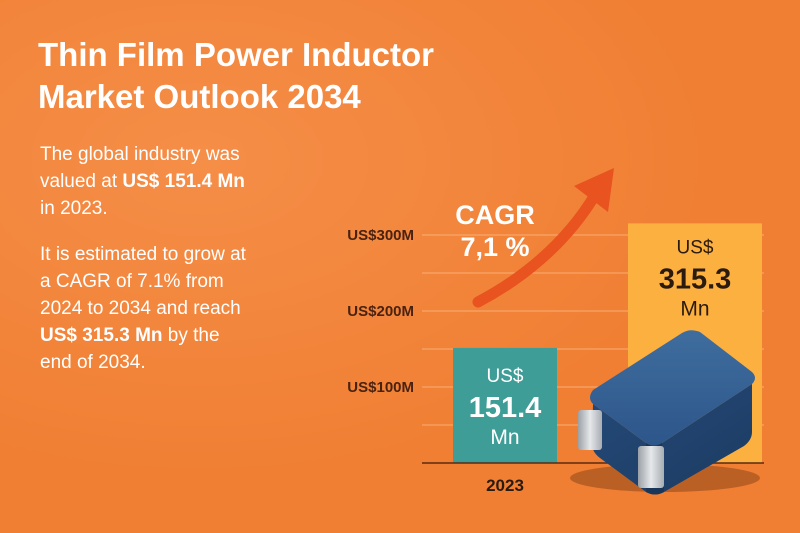 The height and width of the screenshot is (533, 800). Describe the element at coordinates (81, 181) in the screenshot. I see `desc1-line2: valued at` at that location.